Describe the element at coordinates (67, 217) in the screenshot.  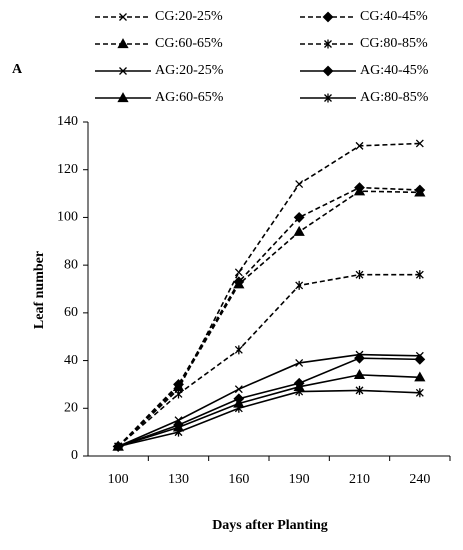
I see `y-tick-label: 100` at that location.